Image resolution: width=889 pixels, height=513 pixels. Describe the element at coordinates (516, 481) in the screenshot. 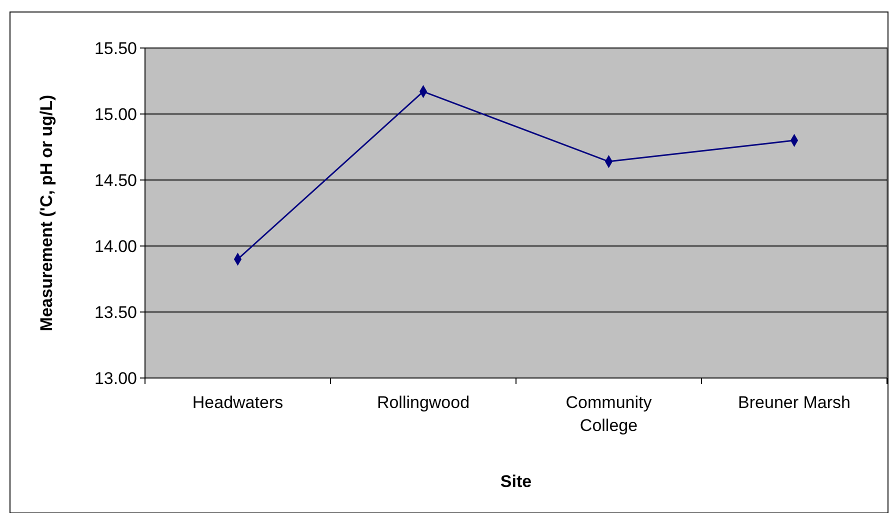

I see `x-axis-title: Site` at that location.